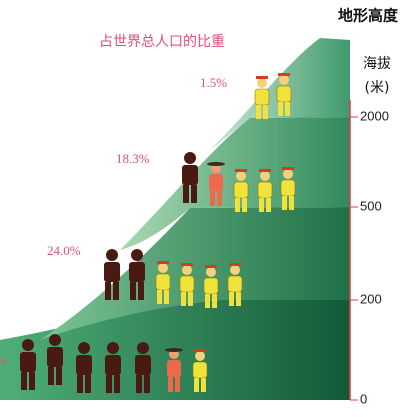 The height and width of the screenshot is (417, 415). I want to click on tick-label: 500, so click(371, 205).